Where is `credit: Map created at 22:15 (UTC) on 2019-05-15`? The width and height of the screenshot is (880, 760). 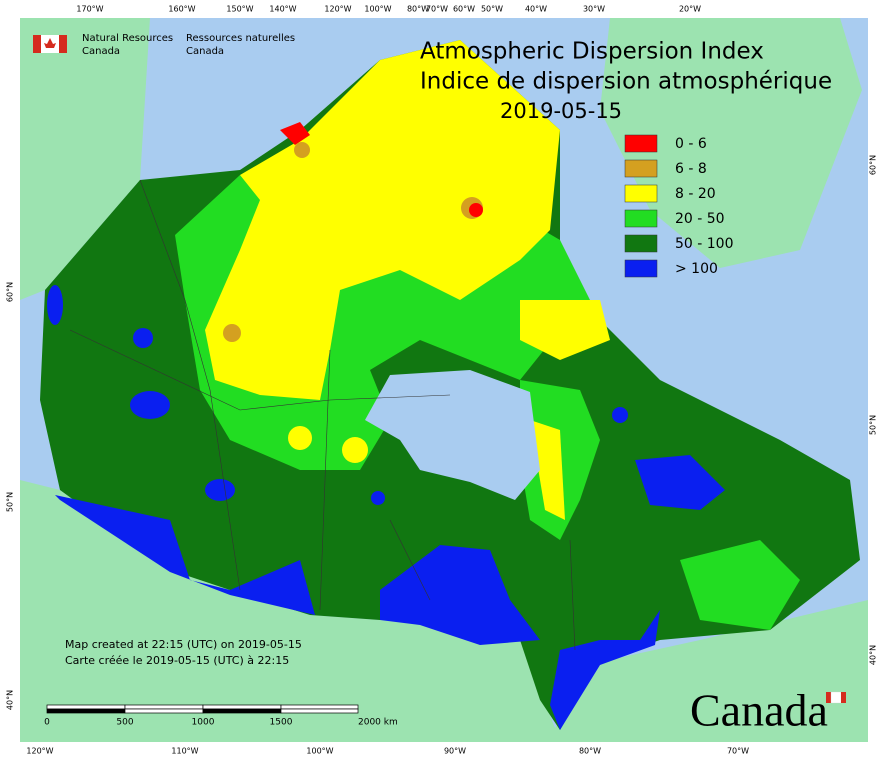
credit: Map created at 22:15 (UTC) on 2019-05-15 is located at coordinates (183, 644).